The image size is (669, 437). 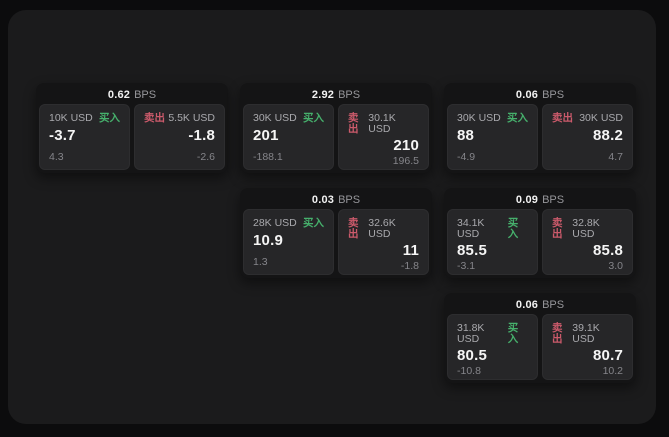 What do you see at coordinates (323, 199) in the screenshot?
I see `bps-value: 0.03` at bounding box center [323, 199].